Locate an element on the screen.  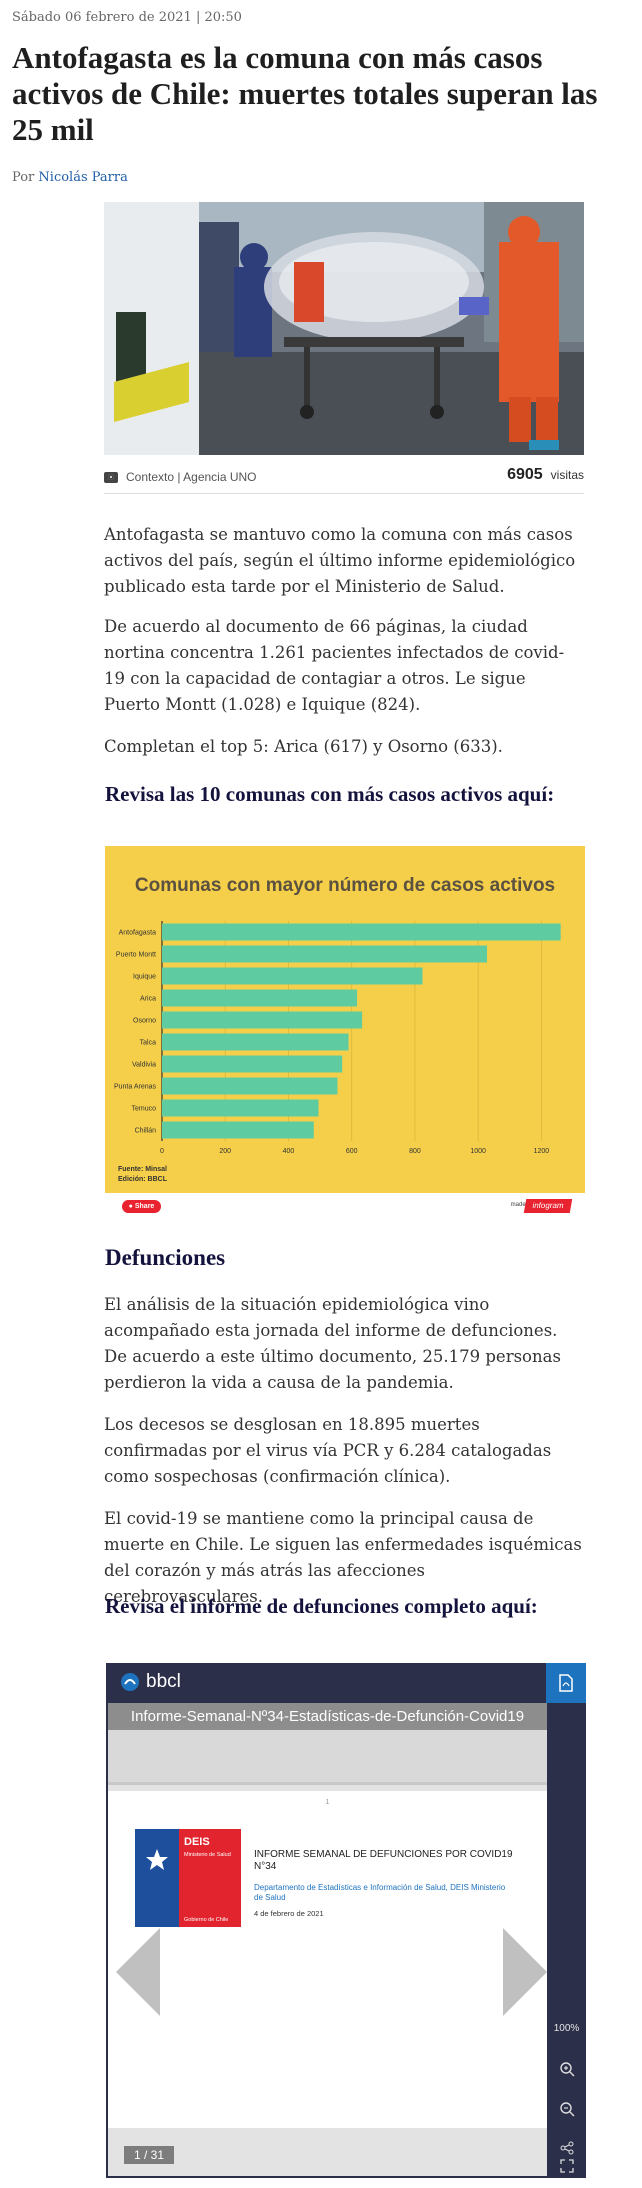
next-page-arrow is located at coordinates (525, 1972).